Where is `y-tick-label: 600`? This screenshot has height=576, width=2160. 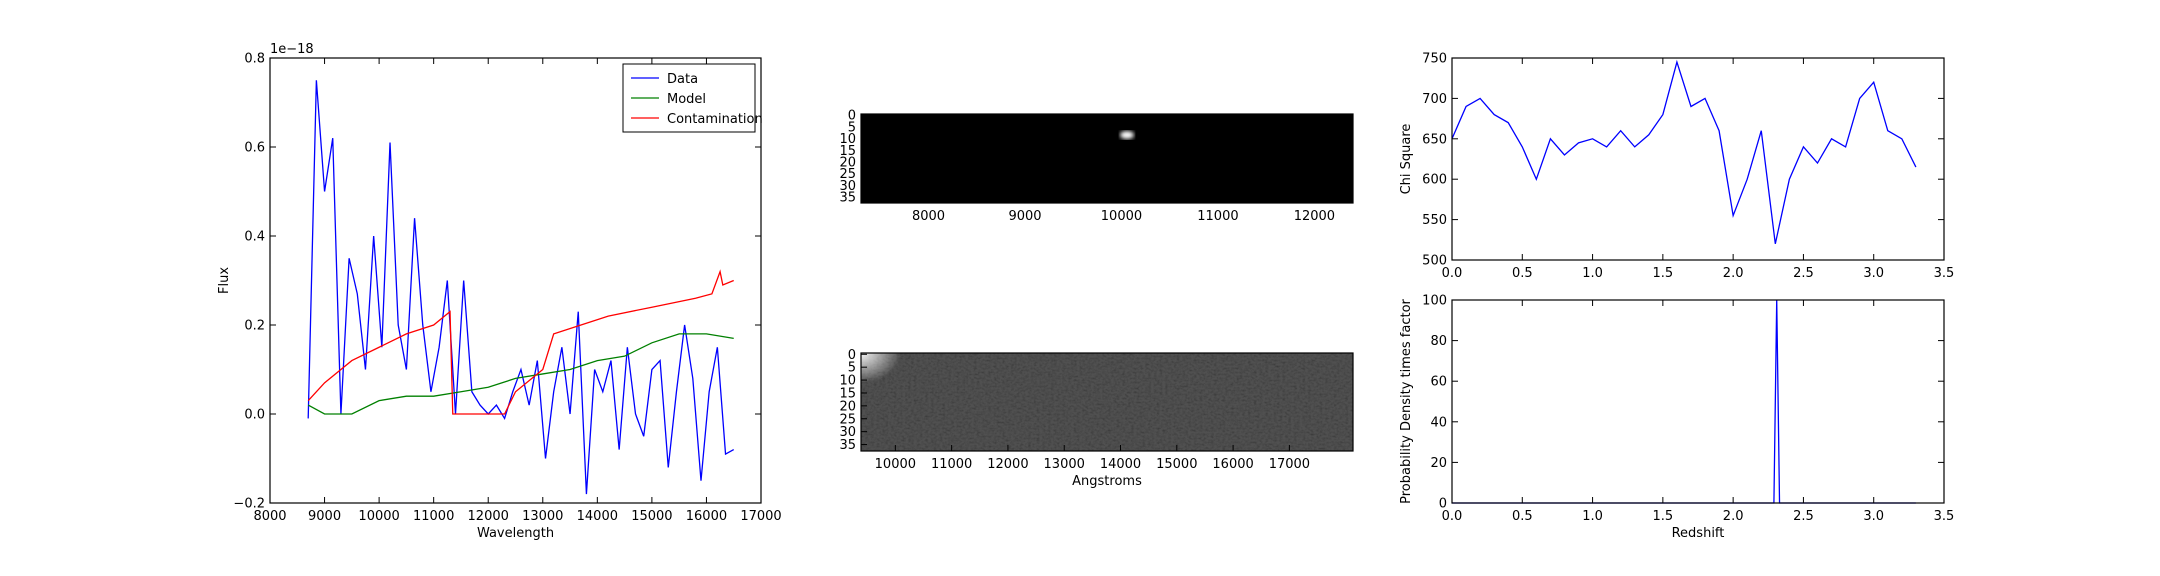
y-tick-label: 600 is located at coordinates (1434, 180).